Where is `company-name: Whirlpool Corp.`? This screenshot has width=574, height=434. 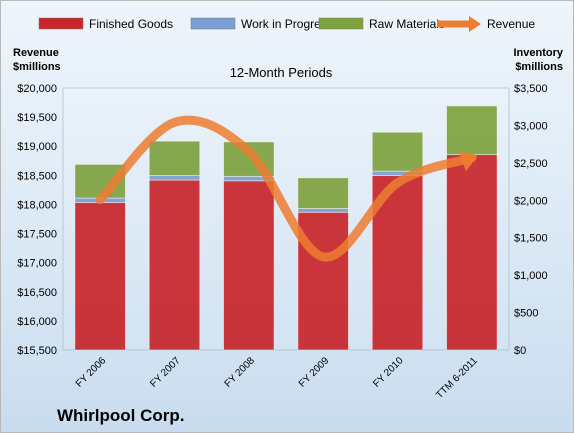
company-name: Whirlpool Corp. is located at coordinates (120, 415).